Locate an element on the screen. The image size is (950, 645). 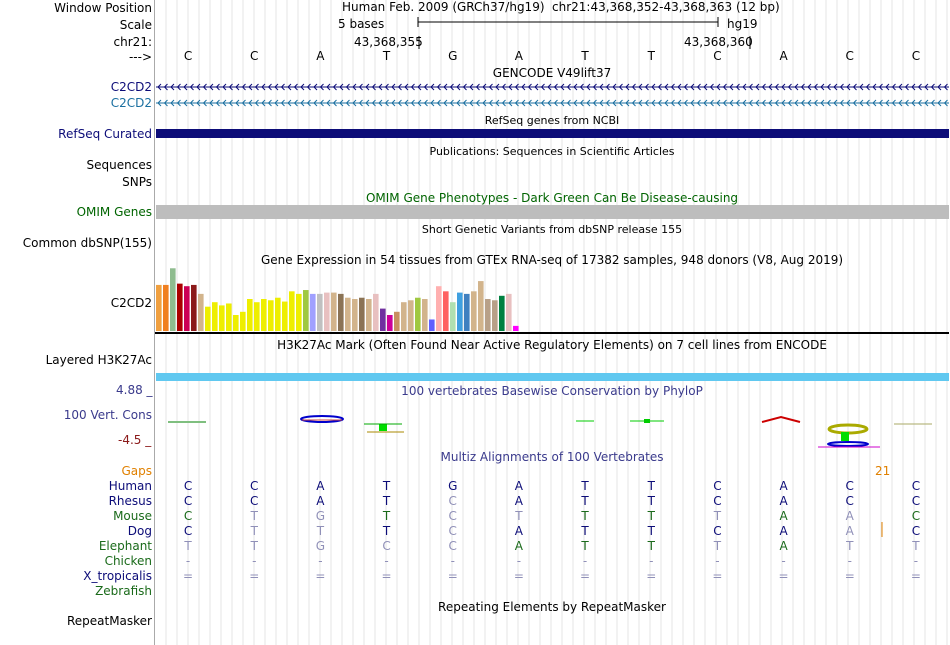
species-label: Chicken is located at coordinates (128, 561).